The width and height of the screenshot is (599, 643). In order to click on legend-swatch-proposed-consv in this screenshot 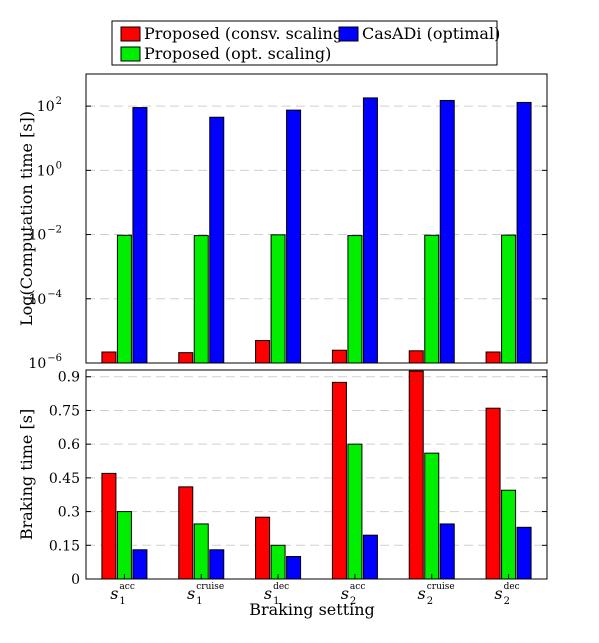, I will do `click(130, 34)`.